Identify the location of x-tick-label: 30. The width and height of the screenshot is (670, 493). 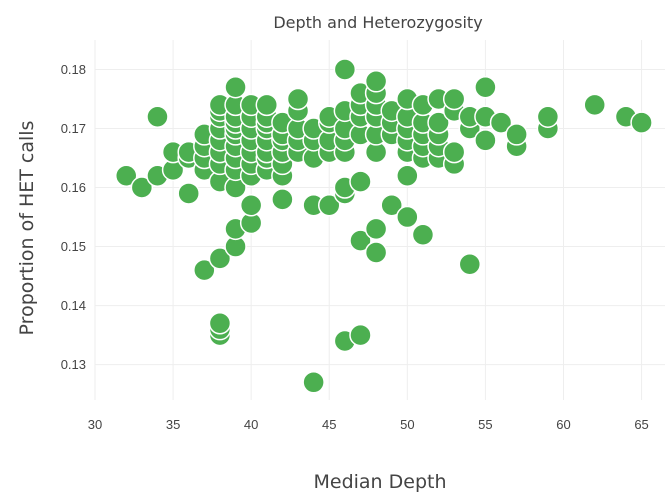
(95, 424).